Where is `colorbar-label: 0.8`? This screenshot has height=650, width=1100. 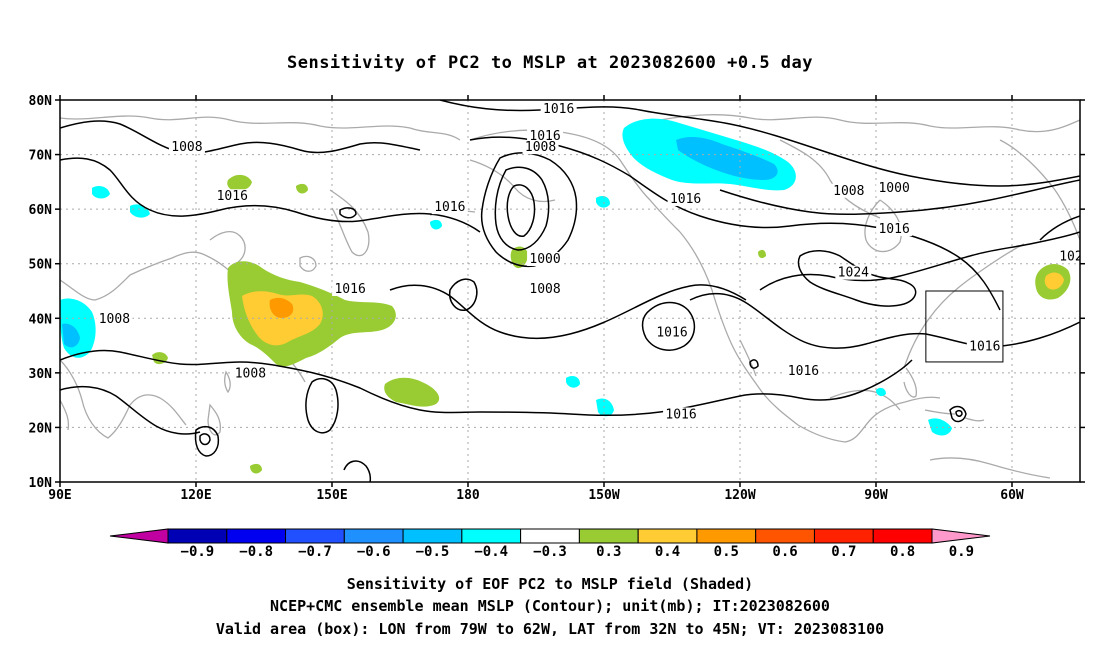
colorbar-label: 0.8 is located at coordinates (902, 552).